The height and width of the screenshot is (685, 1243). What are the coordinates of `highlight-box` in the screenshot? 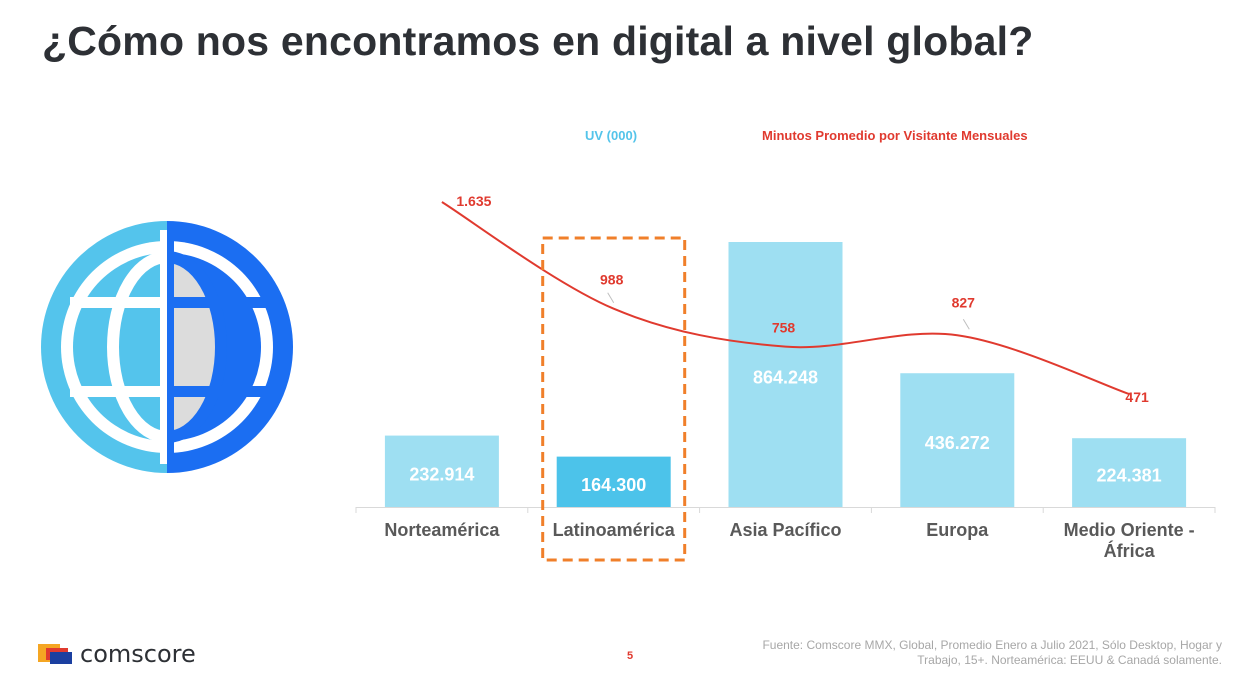 It's located at (614, 399).